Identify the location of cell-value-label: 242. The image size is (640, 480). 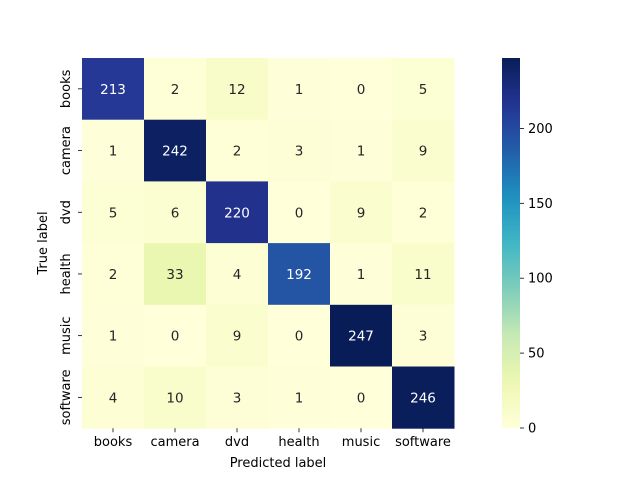
(175, 152).